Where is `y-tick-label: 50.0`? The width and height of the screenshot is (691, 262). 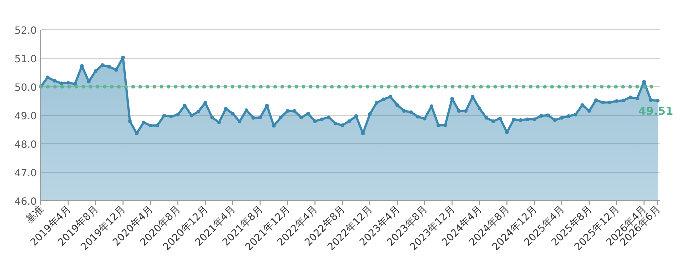 y-tick-label: 50.0 is located at coordinates (25, 88).